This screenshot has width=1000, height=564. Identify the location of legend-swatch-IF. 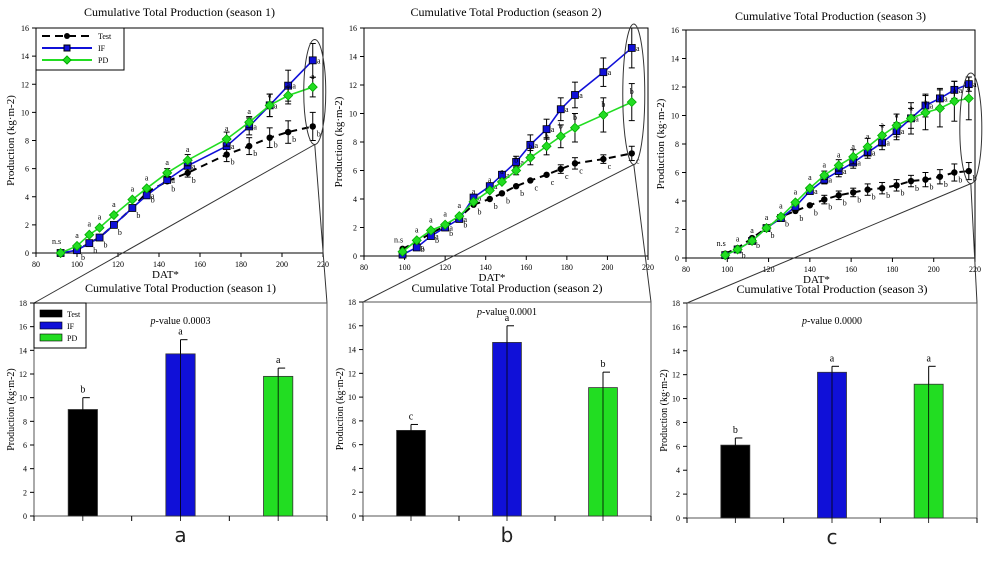
(51, 325).